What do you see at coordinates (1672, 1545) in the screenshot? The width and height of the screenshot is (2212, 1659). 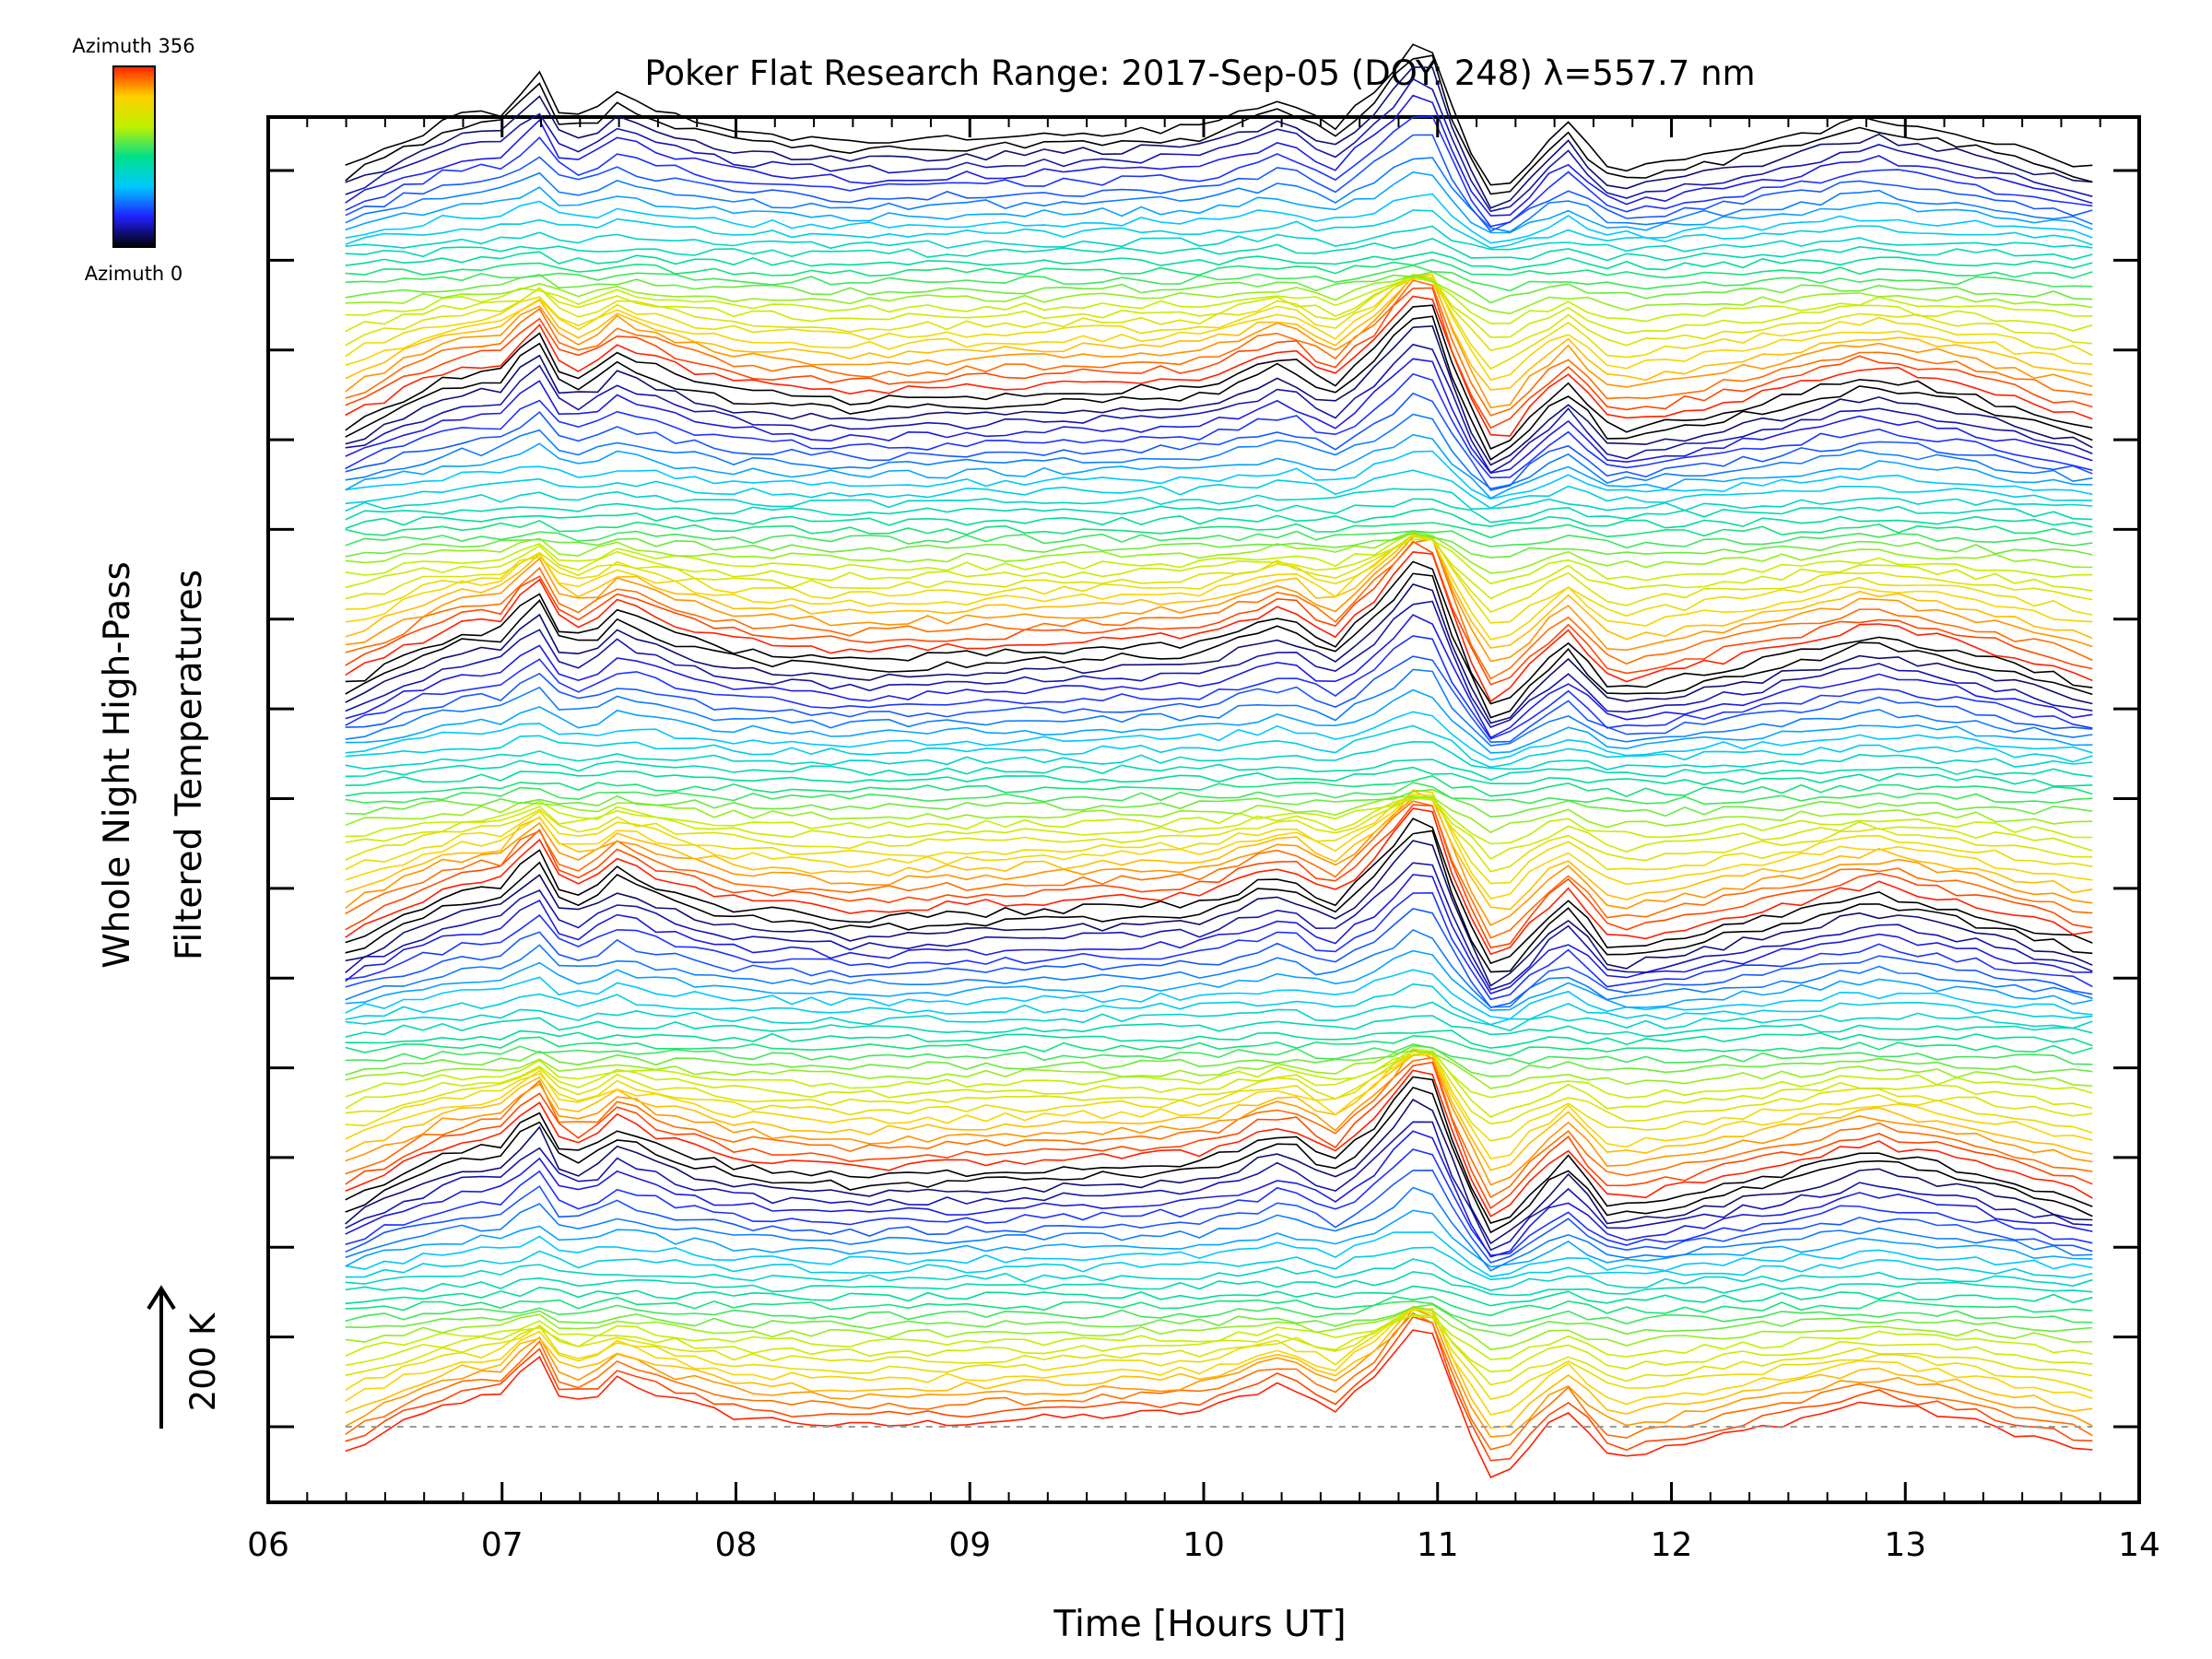 I see `x-tick-label: 12` at bounding box center [1672, 1545].